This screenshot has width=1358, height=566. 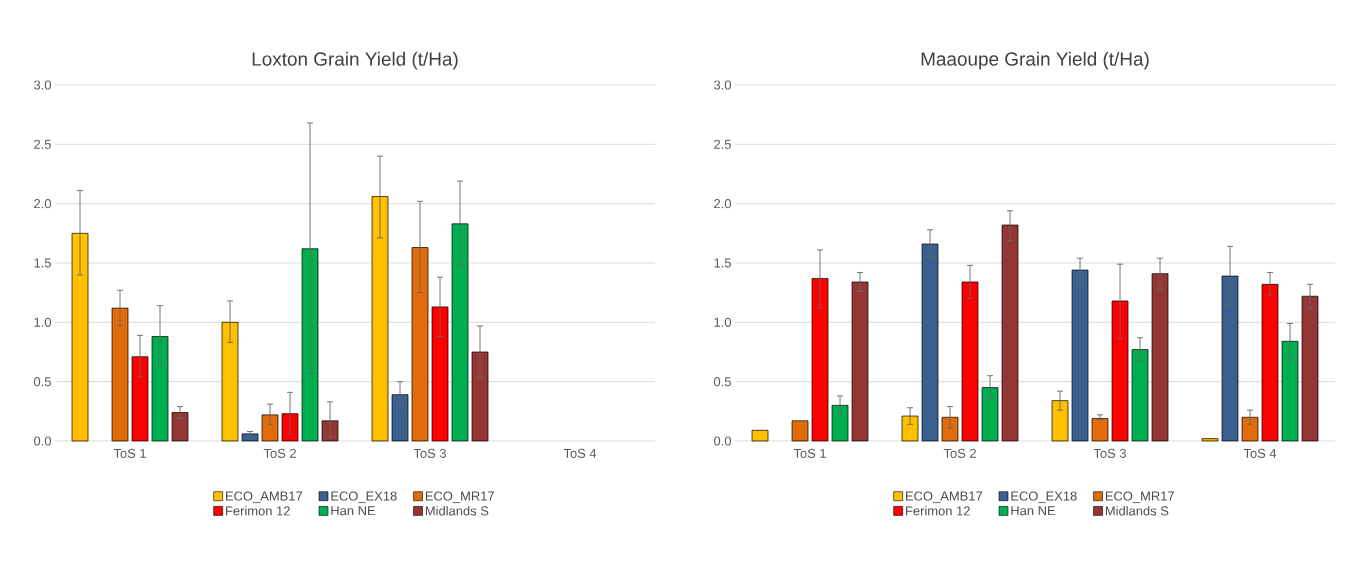 I want to click on chart-title: Loxton Grain Yield (t/Ha), so click(x=355, y=60).